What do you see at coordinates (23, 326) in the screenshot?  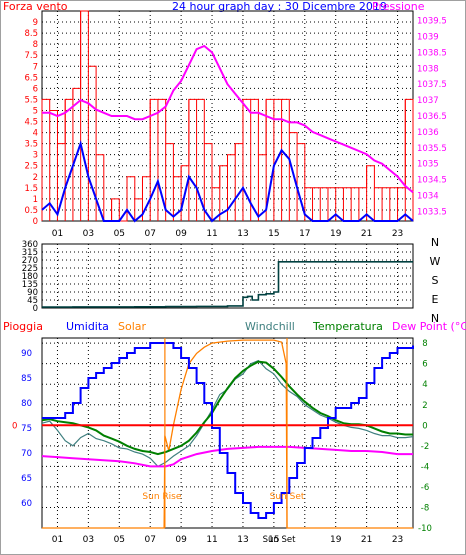 I see `legend-rain: Pioggia` at bounding box center [23, 326].